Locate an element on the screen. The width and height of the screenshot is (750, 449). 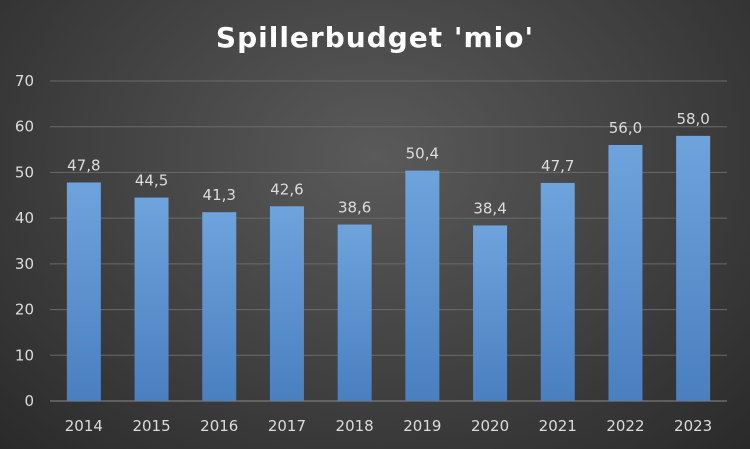
data-label-2022: 56,0 is located at coordinates (625, 128).